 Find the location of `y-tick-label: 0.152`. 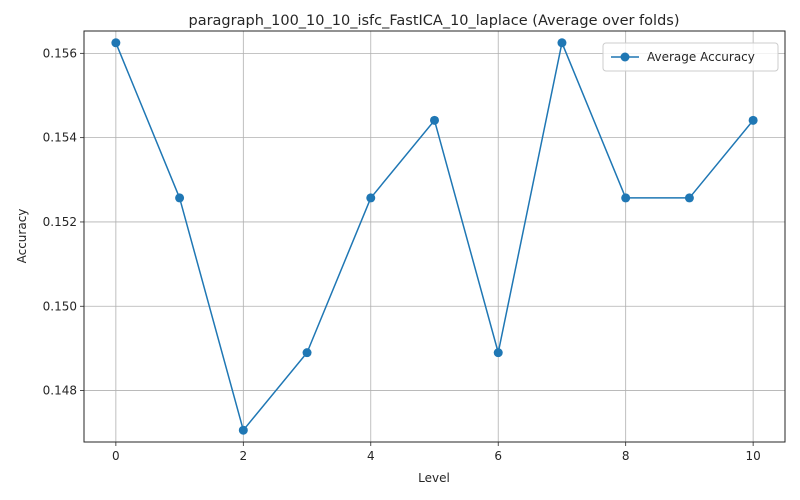

y-tick-label: 0.152 is located at coordinates (60, 222).